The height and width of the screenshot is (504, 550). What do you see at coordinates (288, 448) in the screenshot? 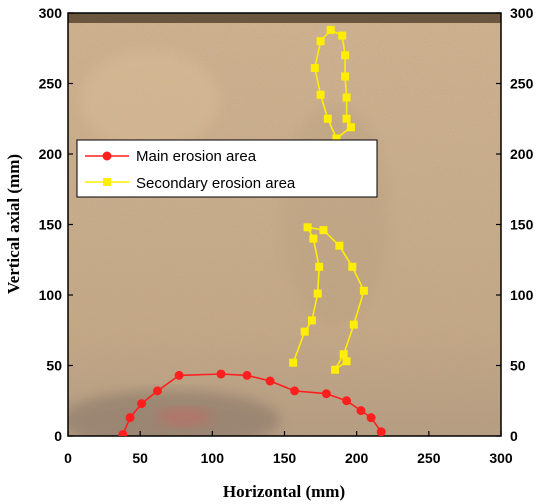
I see `x-axis-ticks: 0 50 100 150 200 250 300` at bounding box center [288, 448].